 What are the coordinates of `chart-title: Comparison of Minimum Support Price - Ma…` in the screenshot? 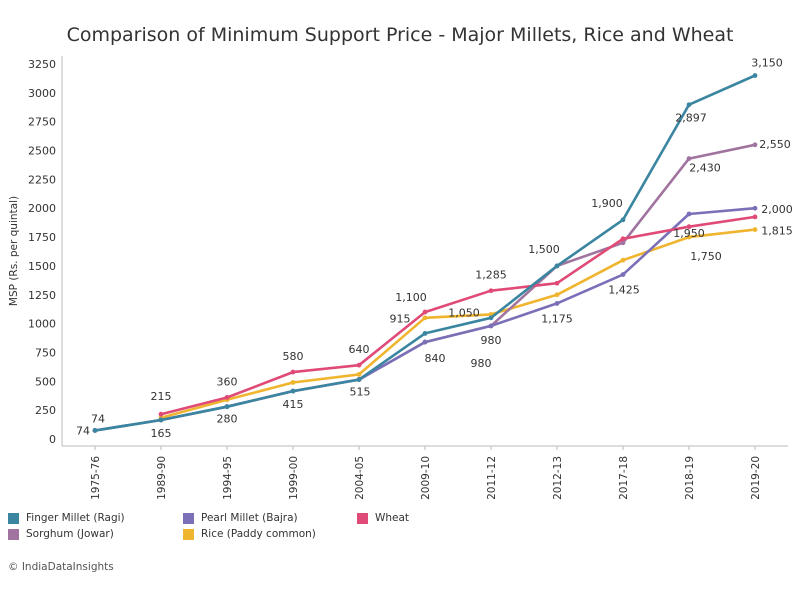 It's located at (400, 35).